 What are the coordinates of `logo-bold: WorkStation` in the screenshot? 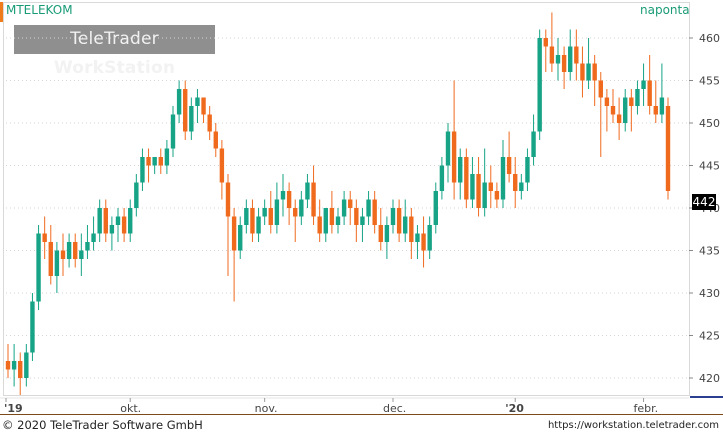 It's located at (114, 68).